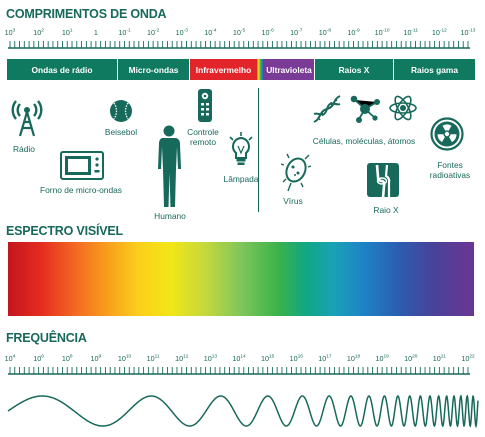 This screenshot has width=485, height=437. Describe the element at coordinates (64, 231) in the screenshot. I see `visible-spectrum-heading: ESPECTRO VISÍVEL` at that location.